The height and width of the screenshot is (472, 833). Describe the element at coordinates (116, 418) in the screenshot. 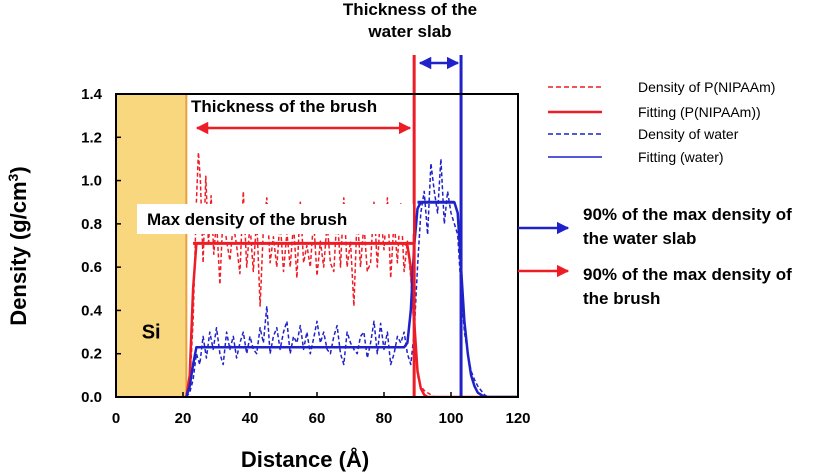

I see `x-tick-label: 0` at that location.